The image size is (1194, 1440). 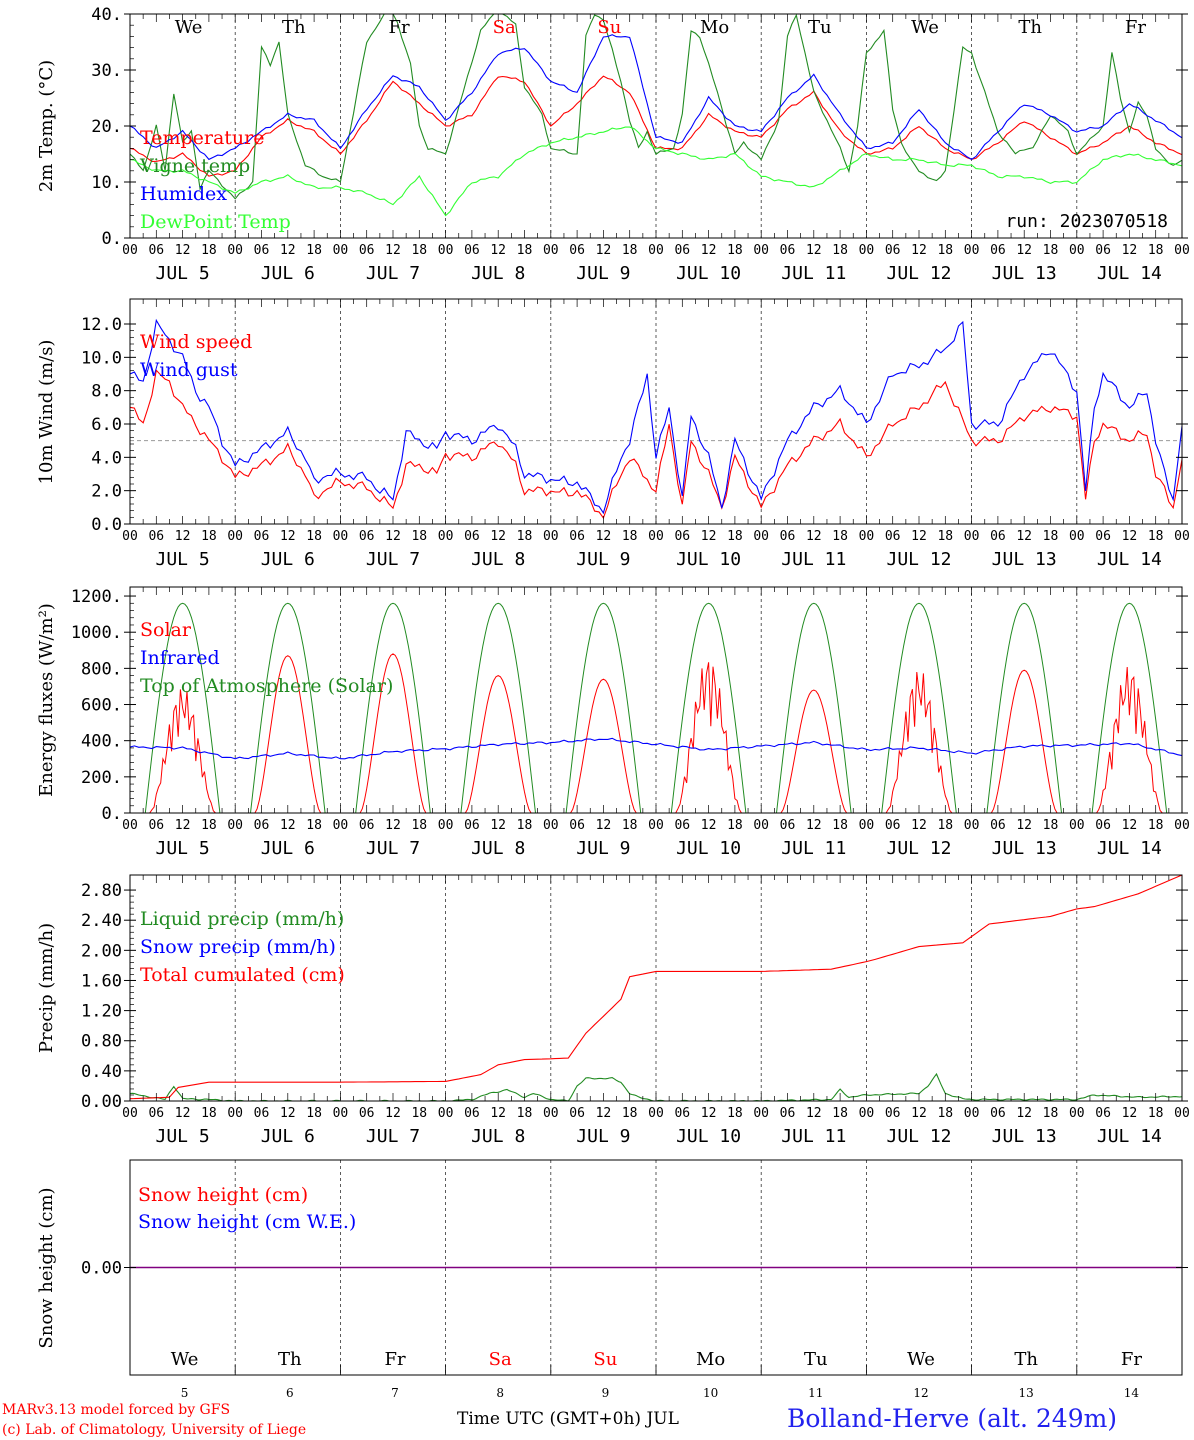 What do you see at coordinates (1132, 1393) in the screenshot?
I see `date-number: 14` at bounding box center [1132, 1393].